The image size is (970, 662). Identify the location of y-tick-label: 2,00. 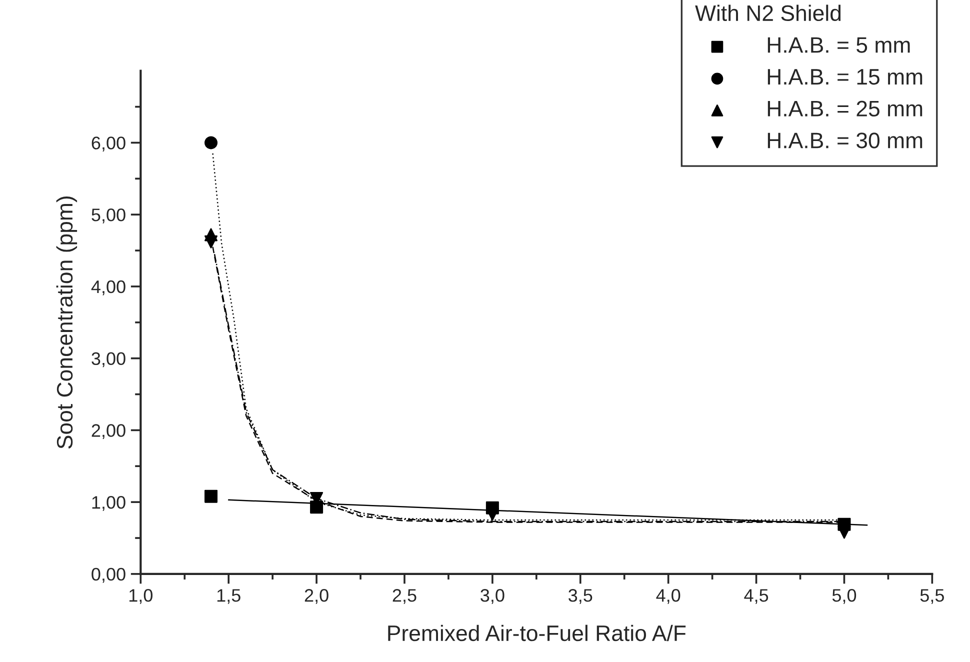
(109, 432).